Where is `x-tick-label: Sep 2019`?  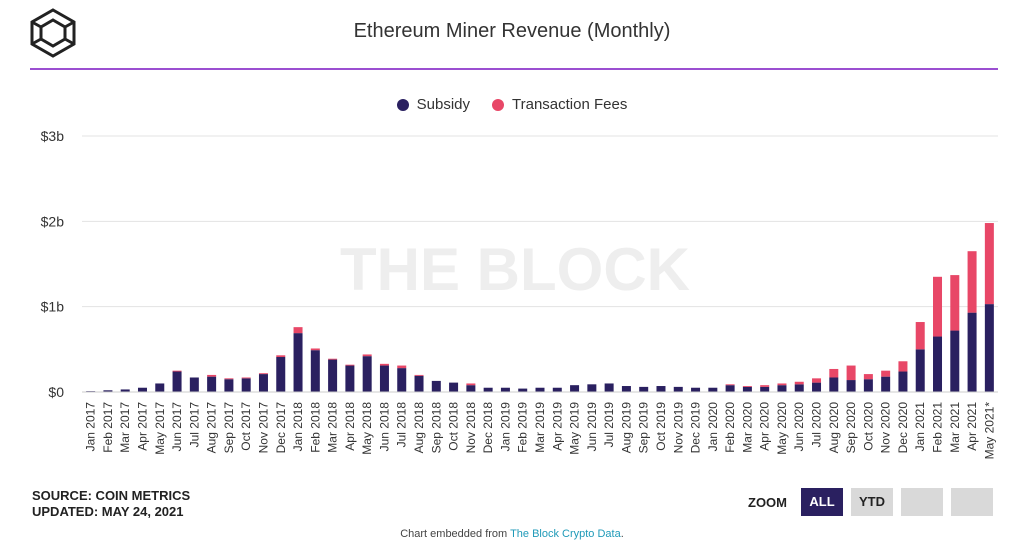 x-tick-label: Sep 2019 is located at coordinates (644, 428).